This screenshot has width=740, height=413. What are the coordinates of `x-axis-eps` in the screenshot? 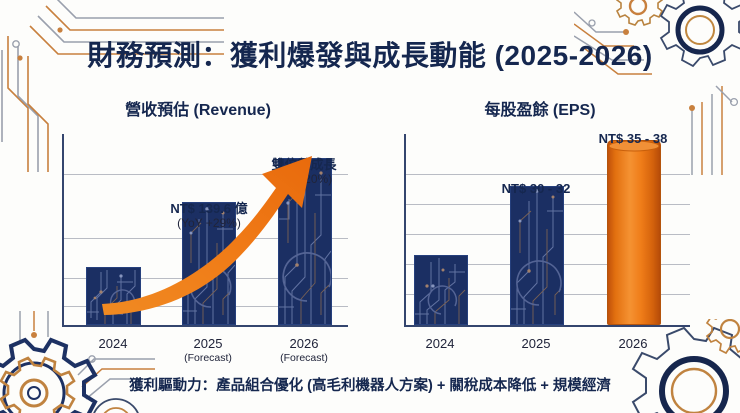 It's located at (547, 326).